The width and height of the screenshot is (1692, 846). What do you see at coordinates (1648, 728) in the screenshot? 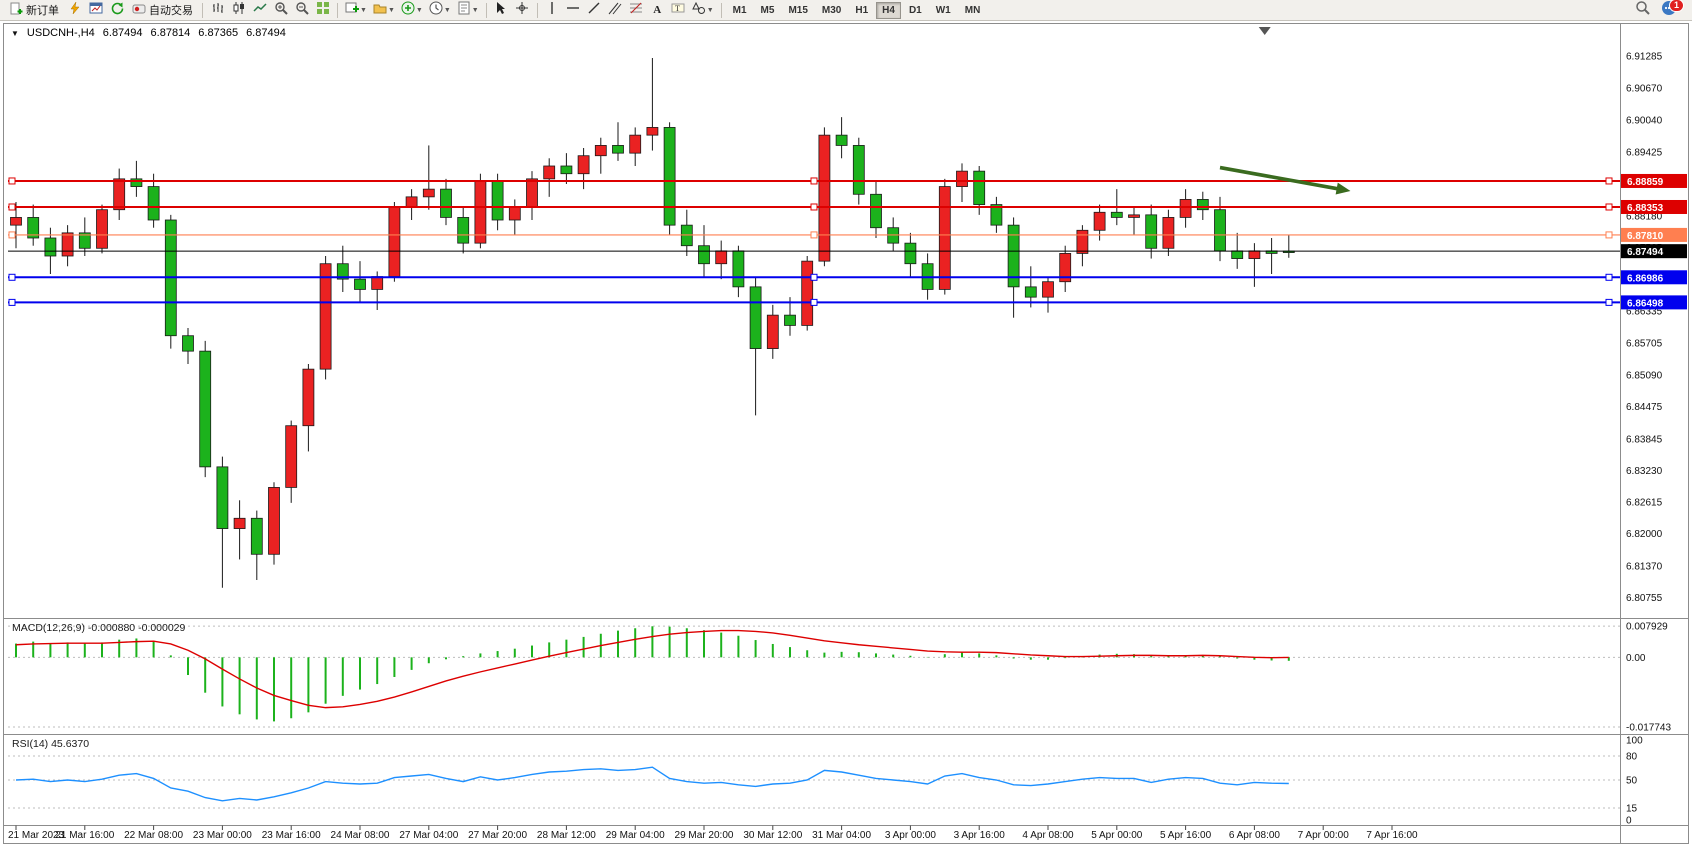
I see `macd-axis-label: -0.017743` at bounding box center [1648, 728].